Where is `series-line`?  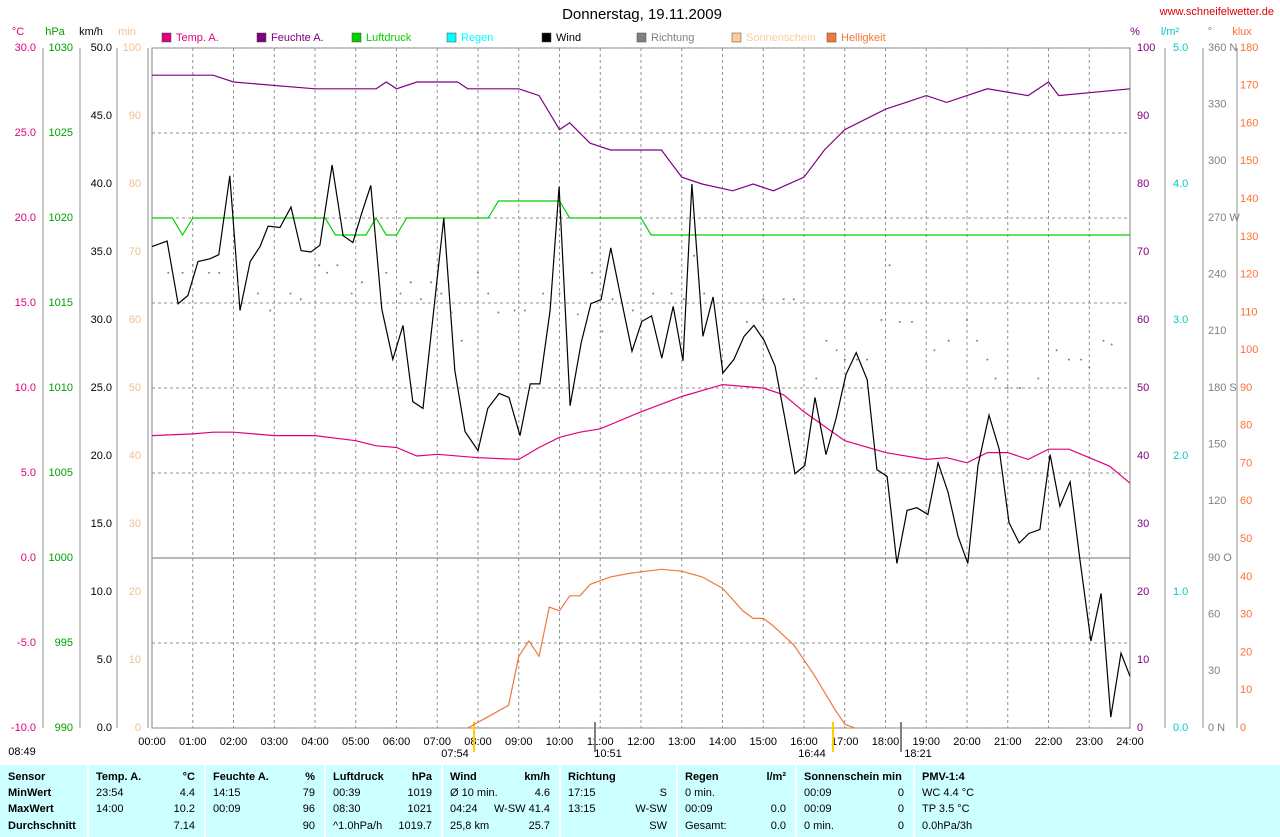 series-line is located at coordinates (641, 218).